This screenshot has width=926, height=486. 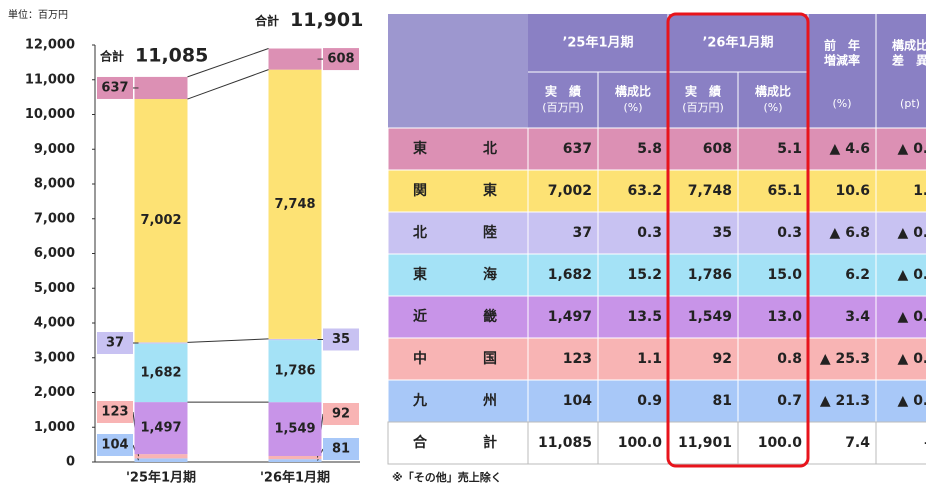 I want to click on value-label: 1,549, so click(x=294, y=429).